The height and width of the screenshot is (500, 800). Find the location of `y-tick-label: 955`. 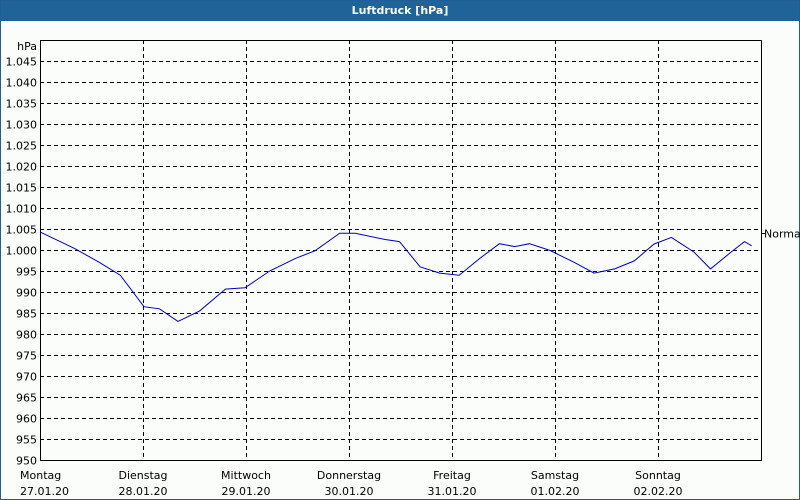

y-tick-label: 955 is located at coordinates (26, 440).